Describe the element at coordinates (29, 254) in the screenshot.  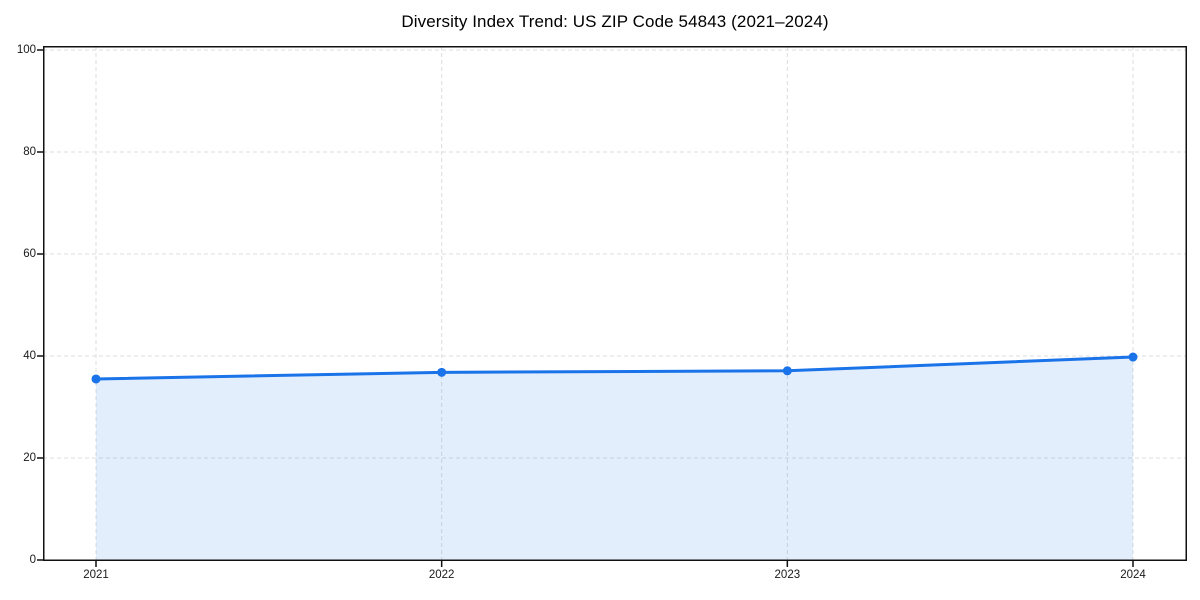
I see `y-tick-label: 60` at that location.